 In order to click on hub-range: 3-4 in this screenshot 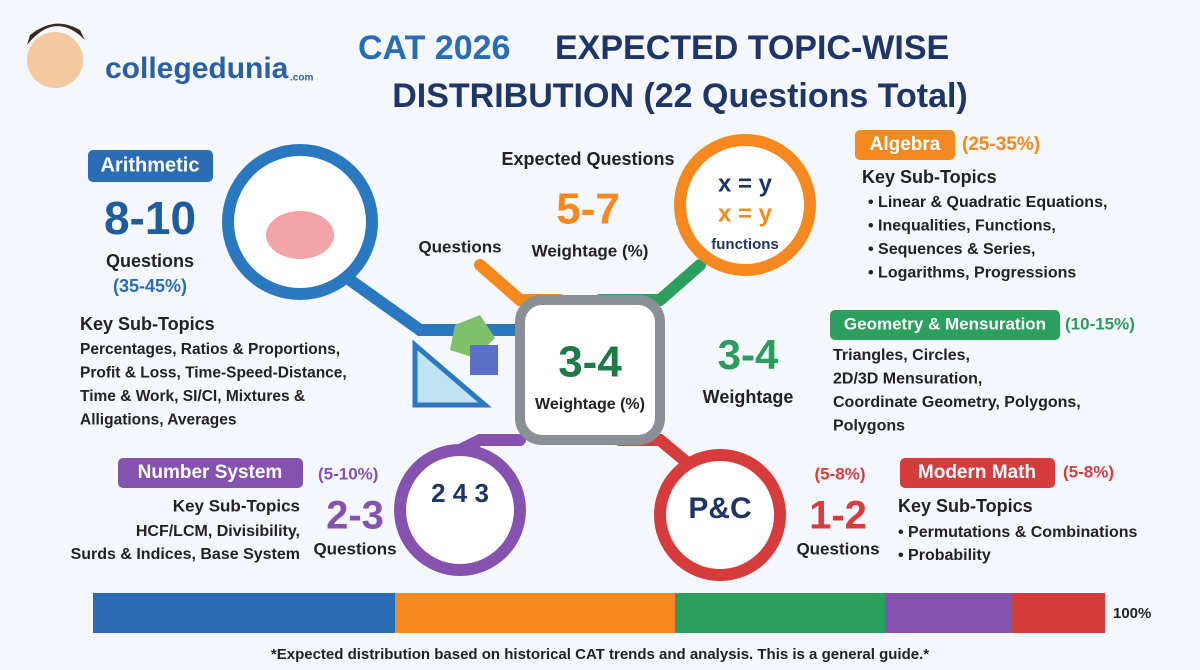, I will do `click(590, 362)`.